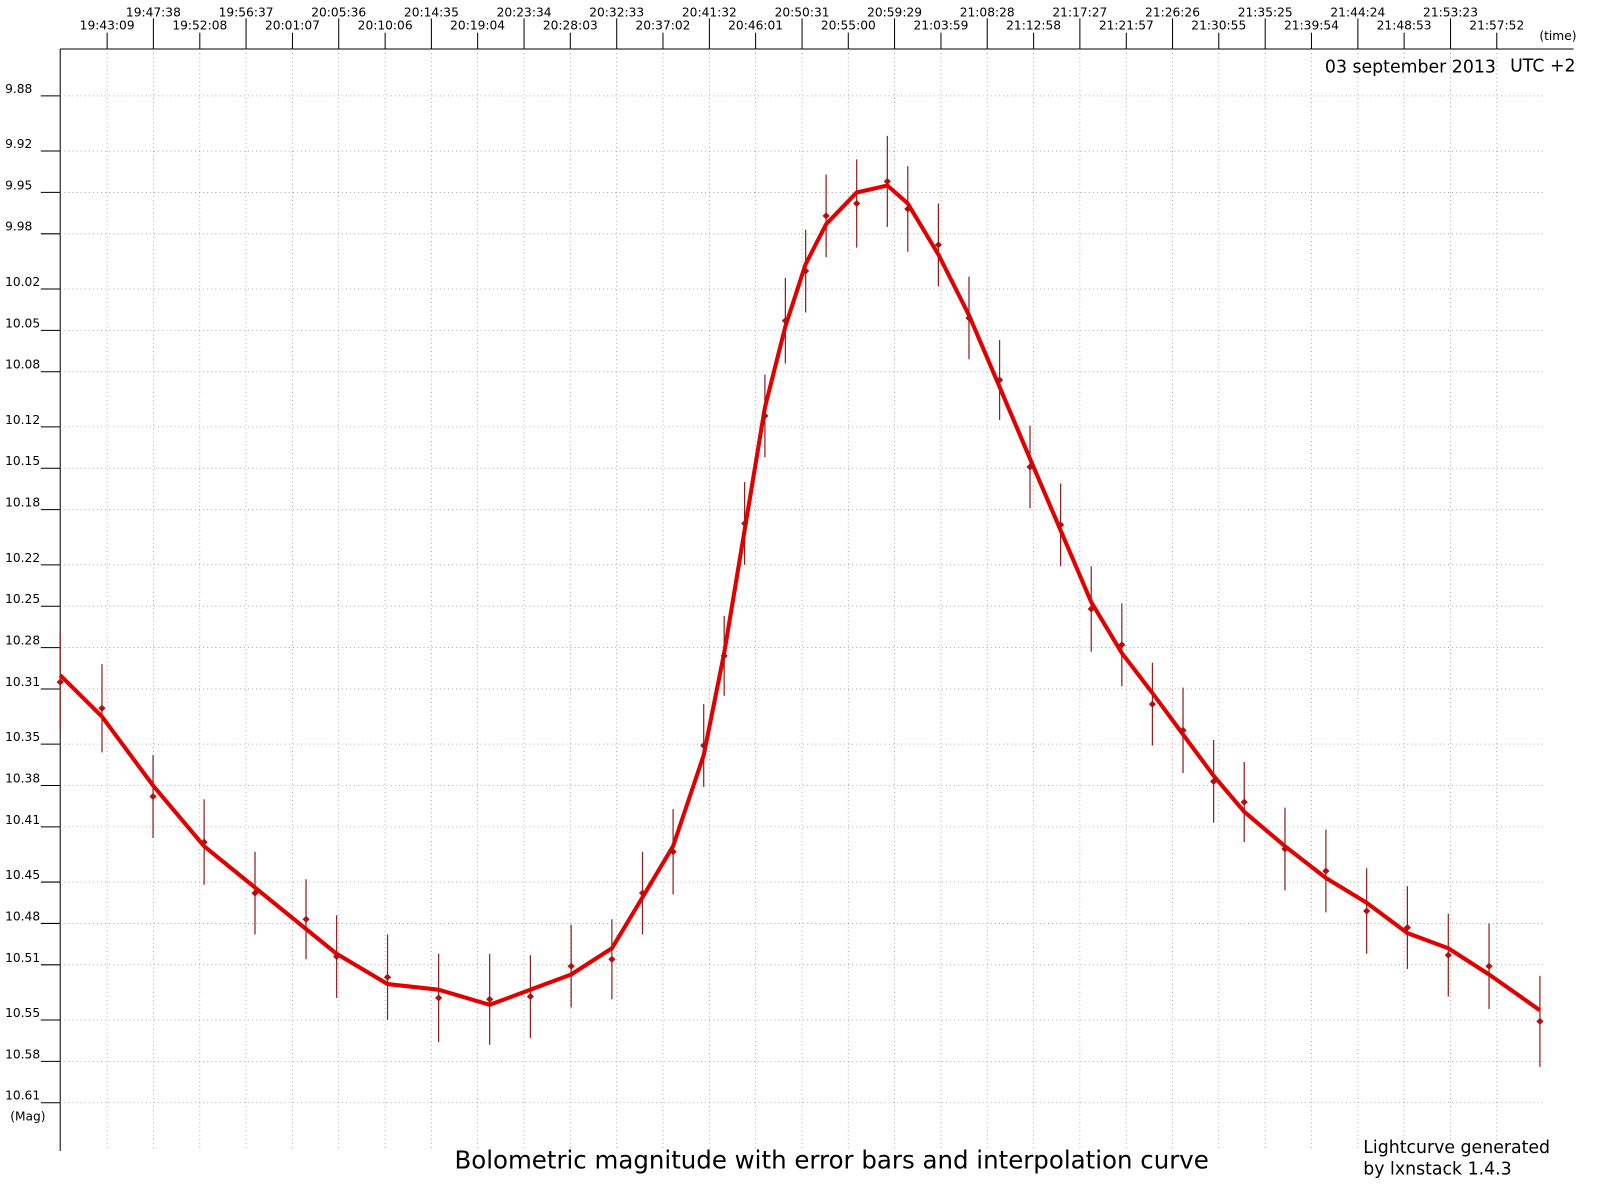  Describe the element at coordinates (18, 185) in the screenshot. I see `y-tick-label: 9.95` at that location.